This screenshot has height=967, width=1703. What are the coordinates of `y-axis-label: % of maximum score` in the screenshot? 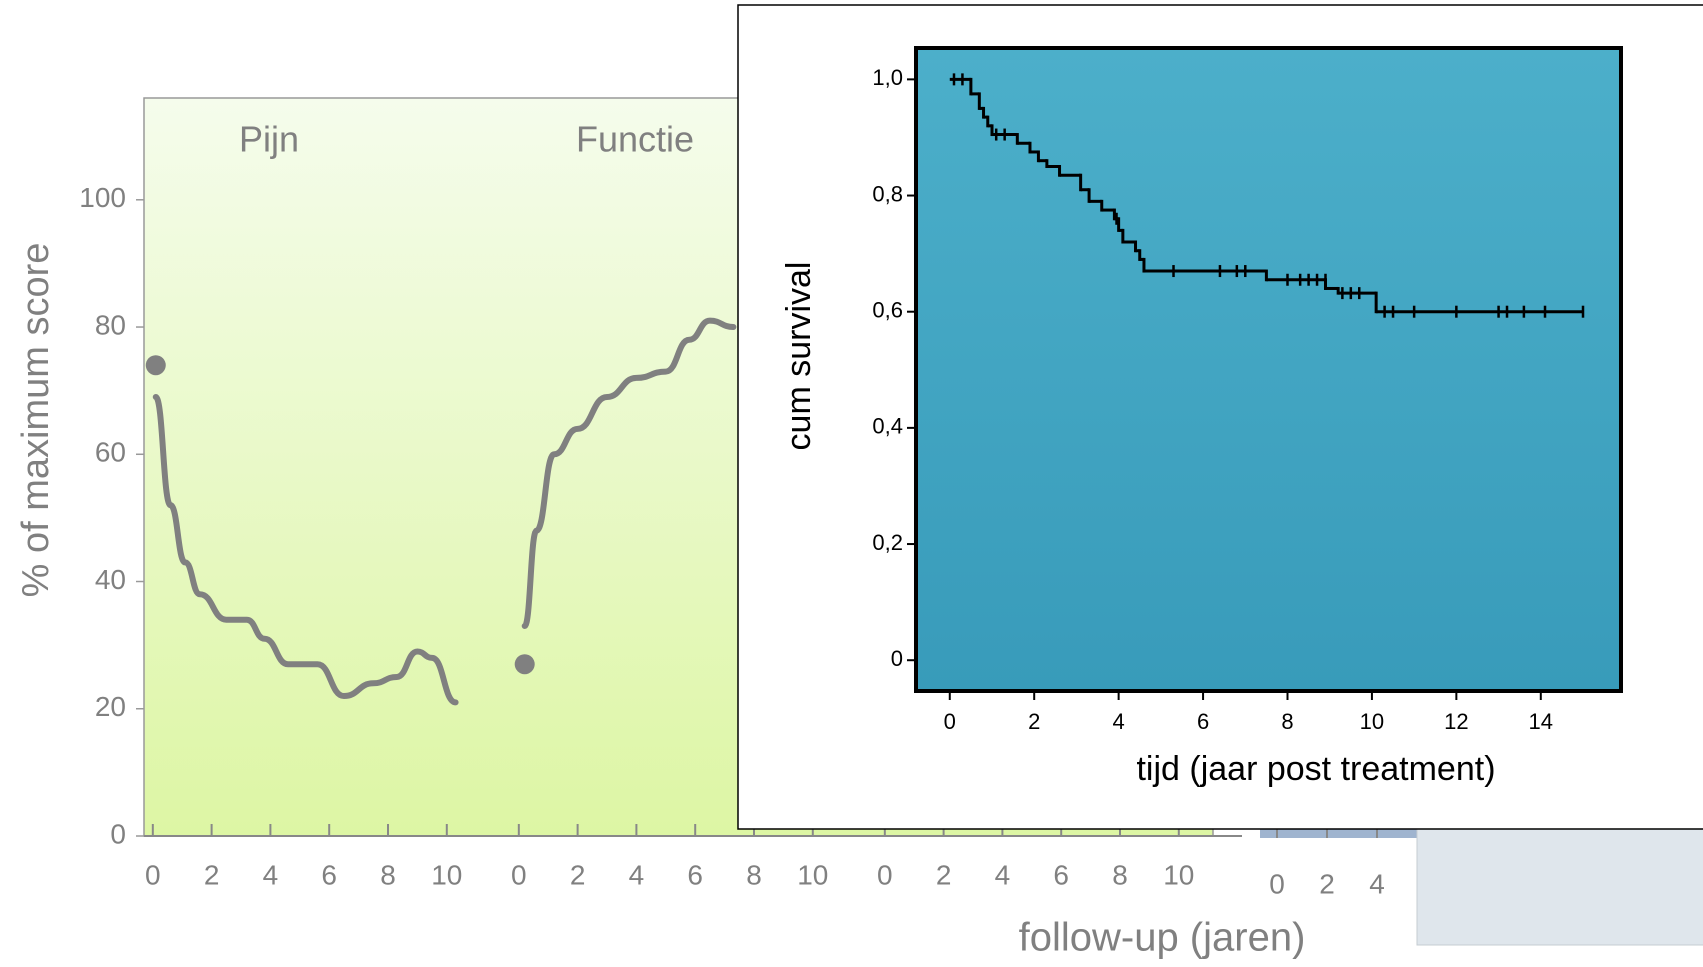 It's located at (36, 420).